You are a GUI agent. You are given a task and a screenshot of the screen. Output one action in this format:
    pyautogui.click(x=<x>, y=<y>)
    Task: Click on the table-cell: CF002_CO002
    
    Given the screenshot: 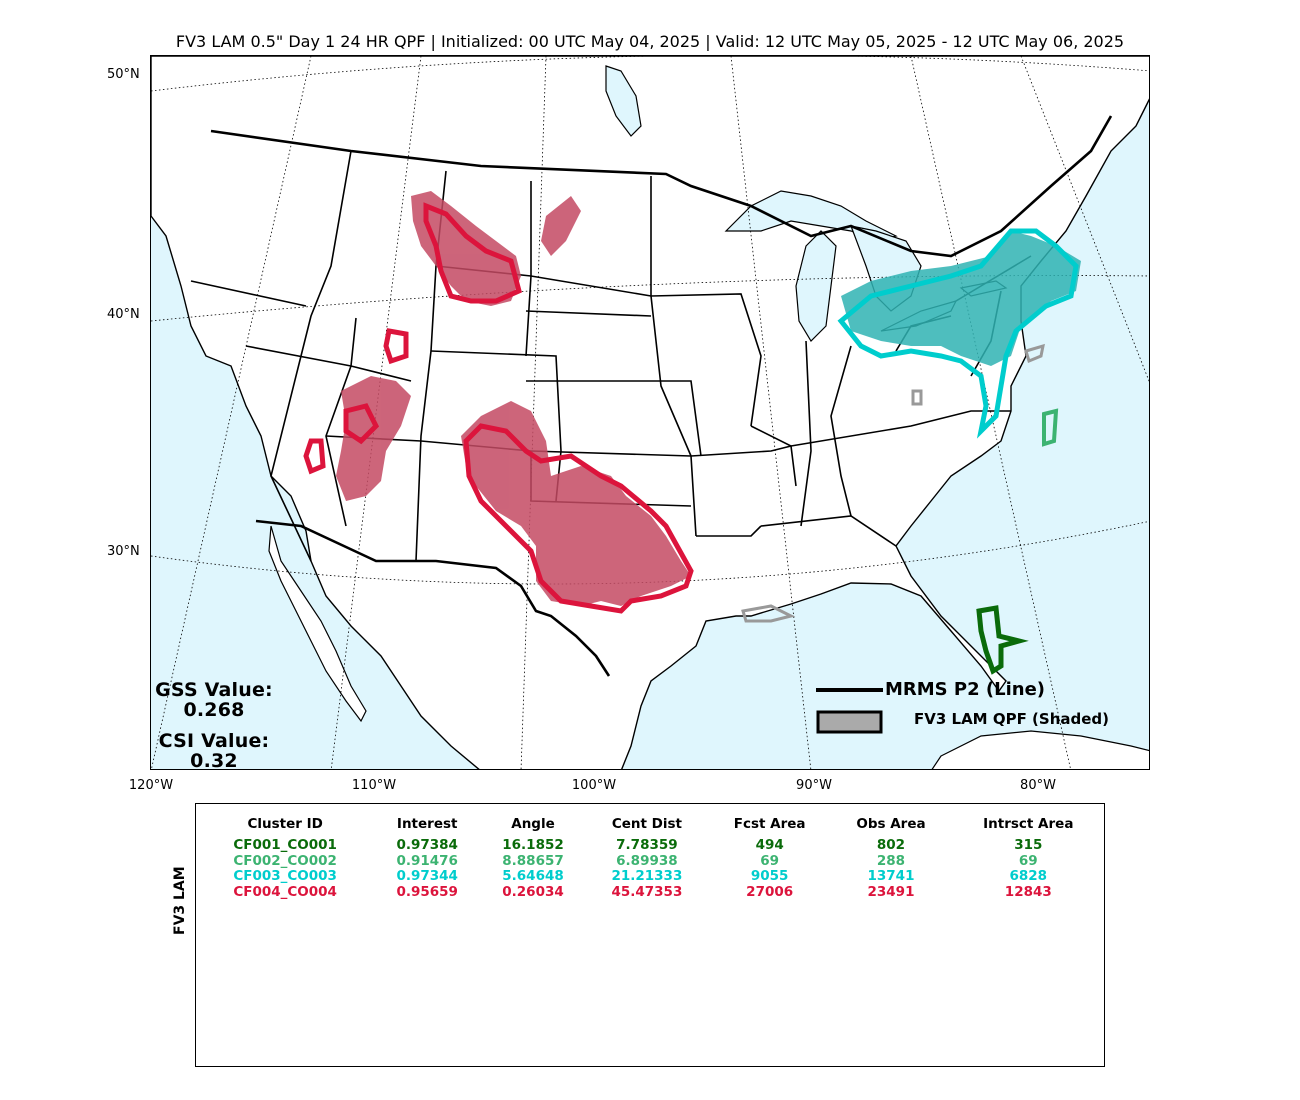 What is the action you would take?
    pyautogui.click(x=285, y=860)
    